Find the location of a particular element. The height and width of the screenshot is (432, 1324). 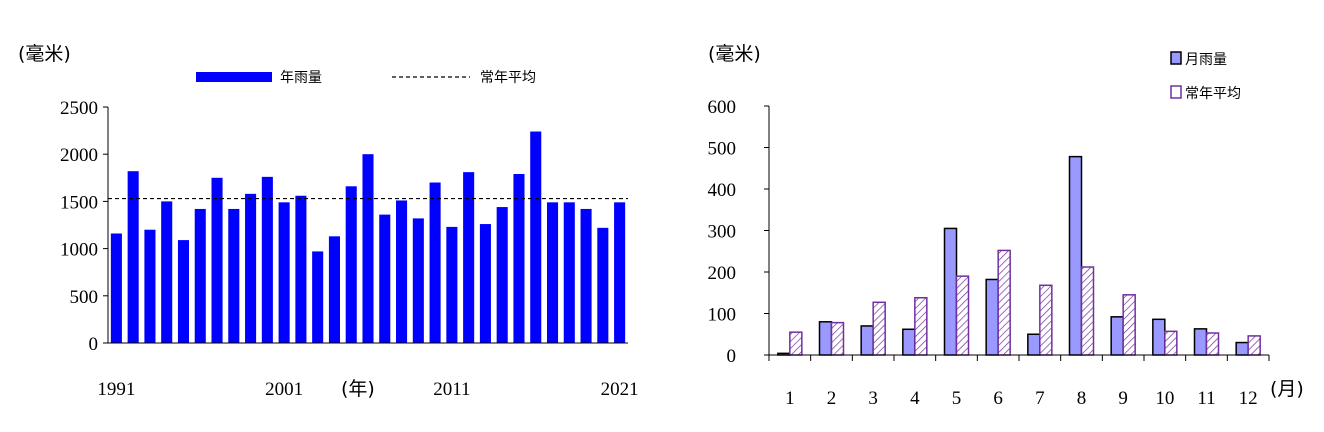

right-x-tick-label: 12 is located at coordinates (1248, 398).